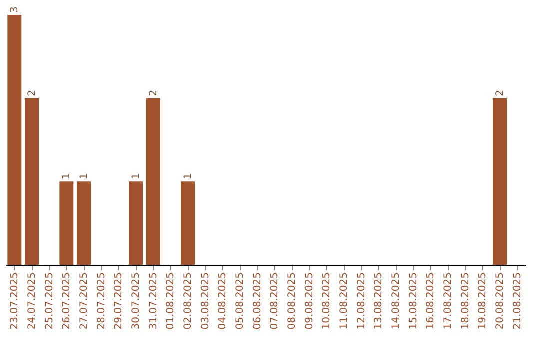 This screenshot has height=340, width=540. I want to click on x-tick-label: 25.07.2025, so click(50, 301).